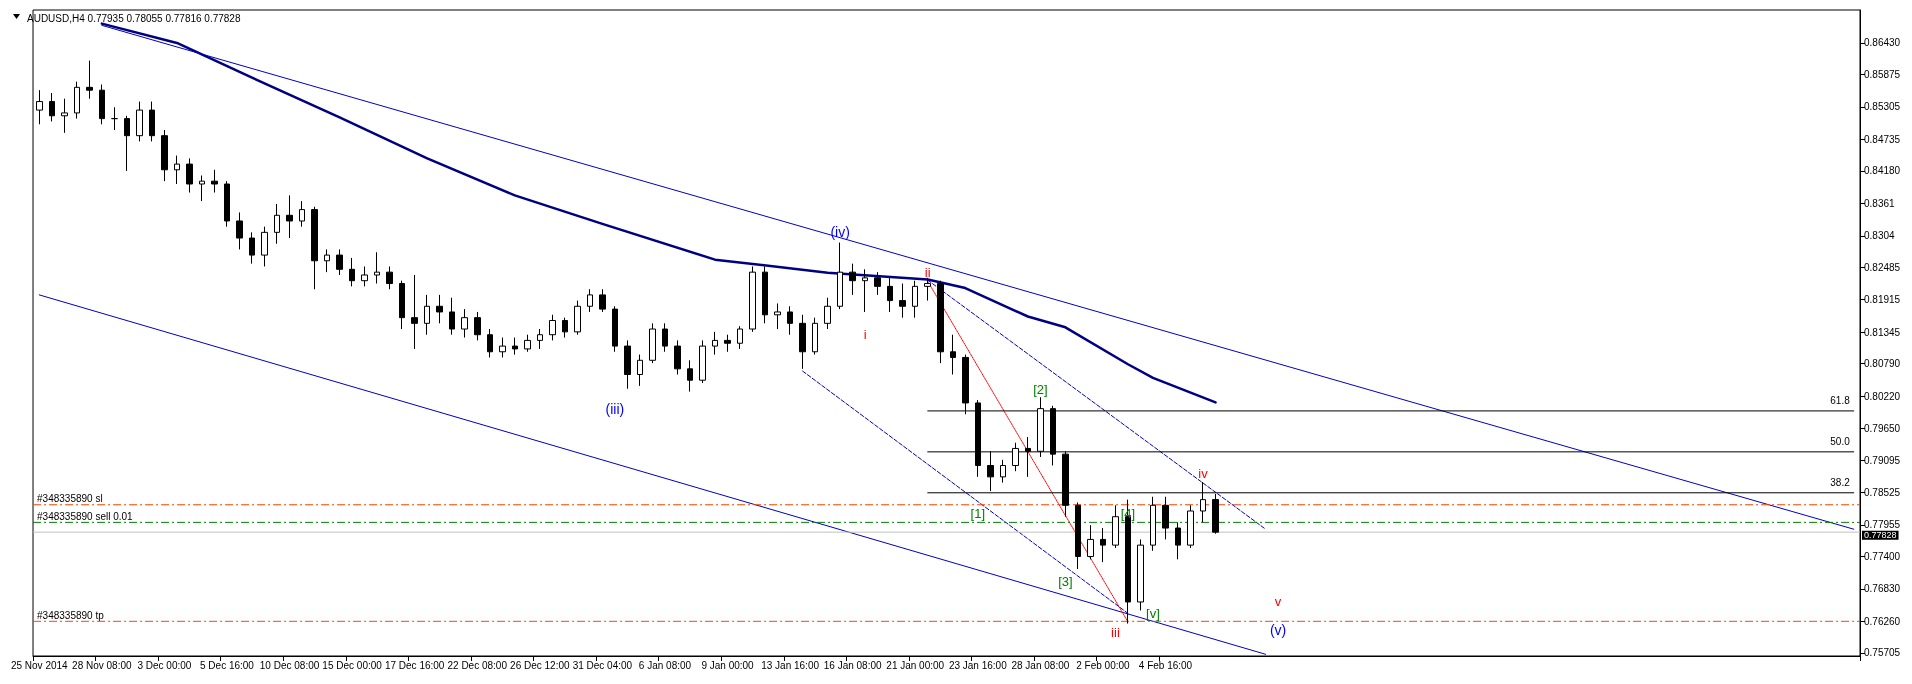 This screenshot has width=1912, height=684. I want to click on x-tick-label: 23 Jan 16:00, so click(978, 665).